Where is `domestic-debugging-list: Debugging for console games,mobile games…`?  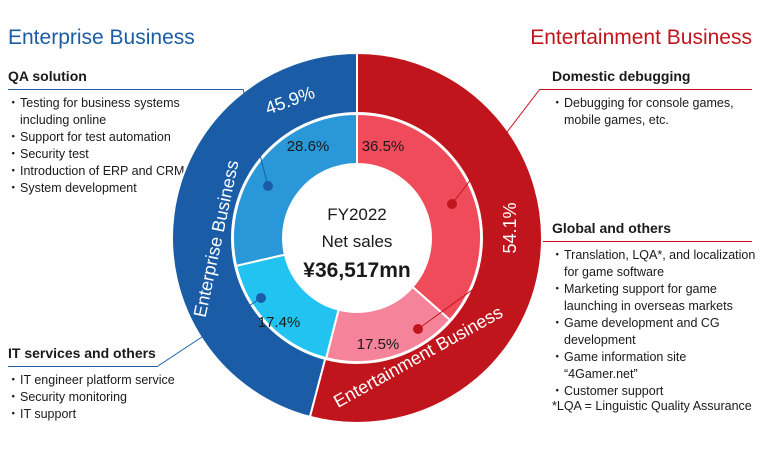
domestic-debugging-list: Debugging for console games,mobile games… is located at coordinates (651, 112).